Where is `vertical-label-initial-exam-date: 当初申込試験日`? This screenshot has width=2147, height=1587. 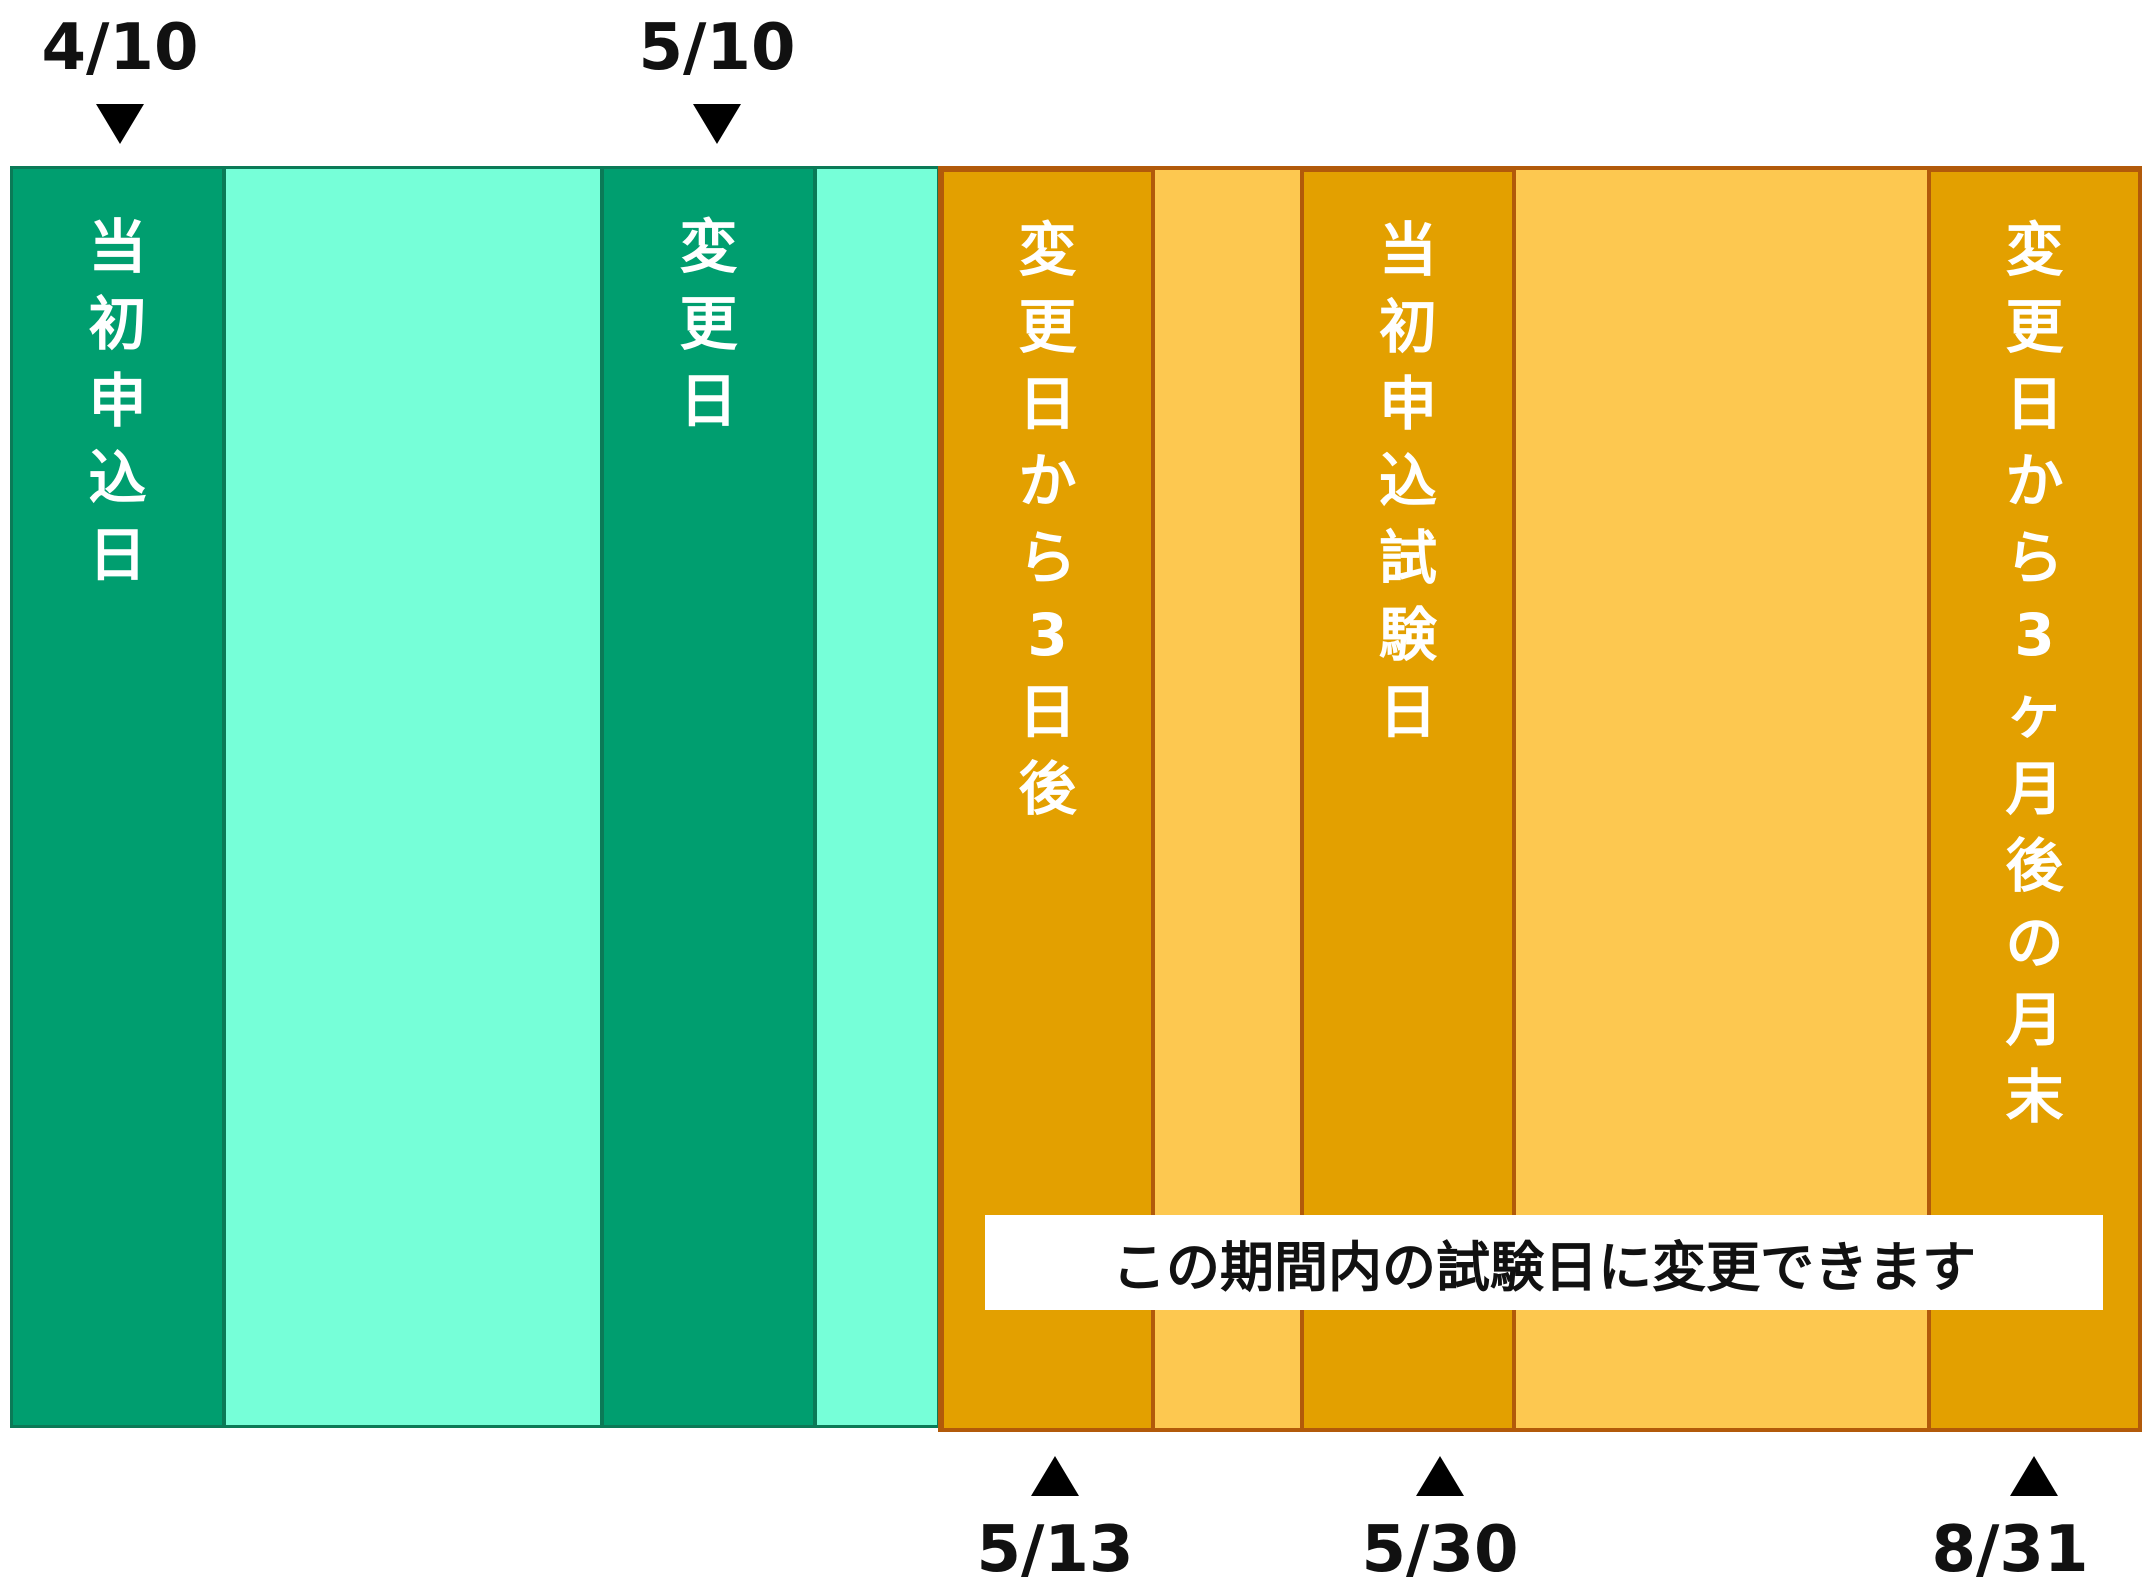 vertical-label-initial-exam-date: 当初申込試験日 is located at coordinates (1408, 481).